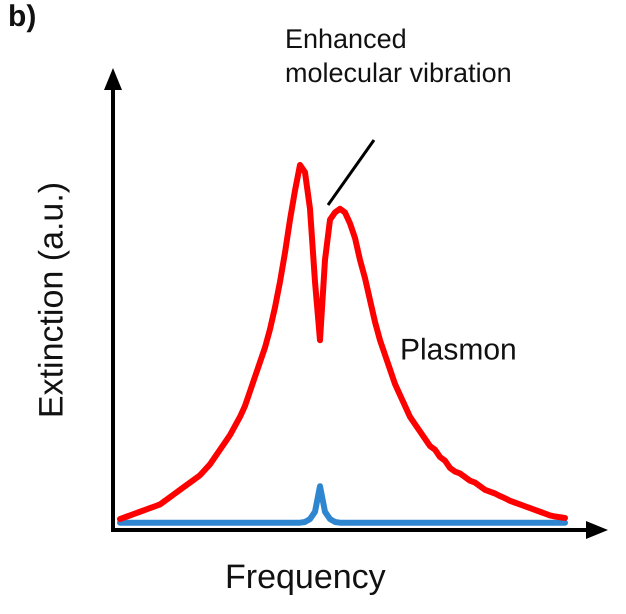 The width and height of the screenshot is (626, 614). I want to click on text: b), so click(22, 17).